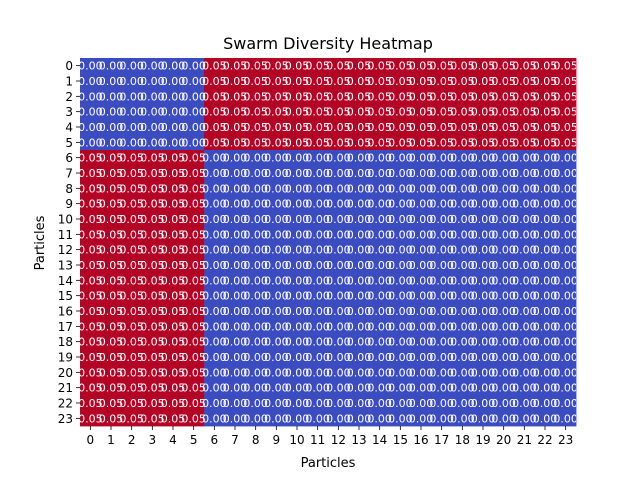 Image resolution: width=640 pixels, height=480 pixels. What do you see at coordinates (358, 440) in the screenshot?
I see `x-tick-label: 13` at bounding box center [358, 440].